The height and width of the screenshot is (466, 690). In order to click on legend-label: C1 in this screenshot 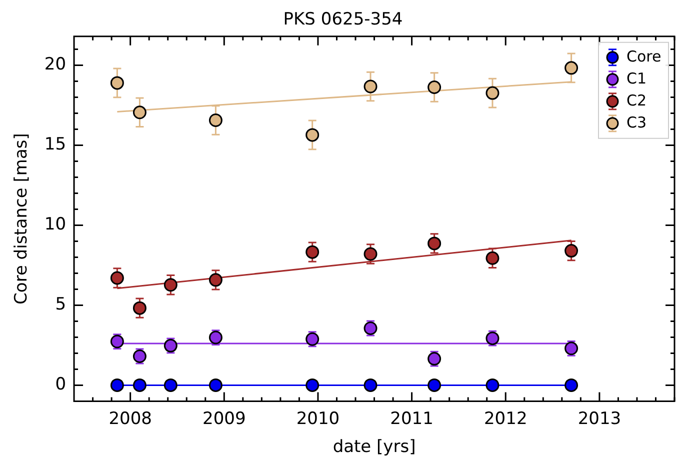, I will do `click(636, 78)`.